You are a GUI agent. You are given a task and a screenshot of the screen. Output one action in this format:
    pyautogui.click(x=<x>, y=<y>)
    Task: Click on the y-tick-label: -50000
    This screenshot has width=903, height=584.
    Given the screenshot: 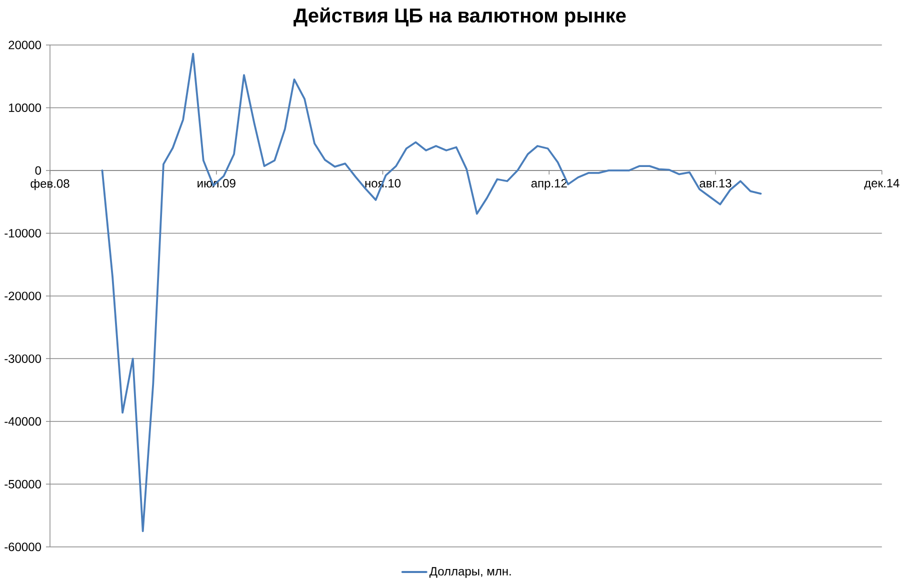 What is the action you would take?
    pyautogui.click(x=22, y=484)
    